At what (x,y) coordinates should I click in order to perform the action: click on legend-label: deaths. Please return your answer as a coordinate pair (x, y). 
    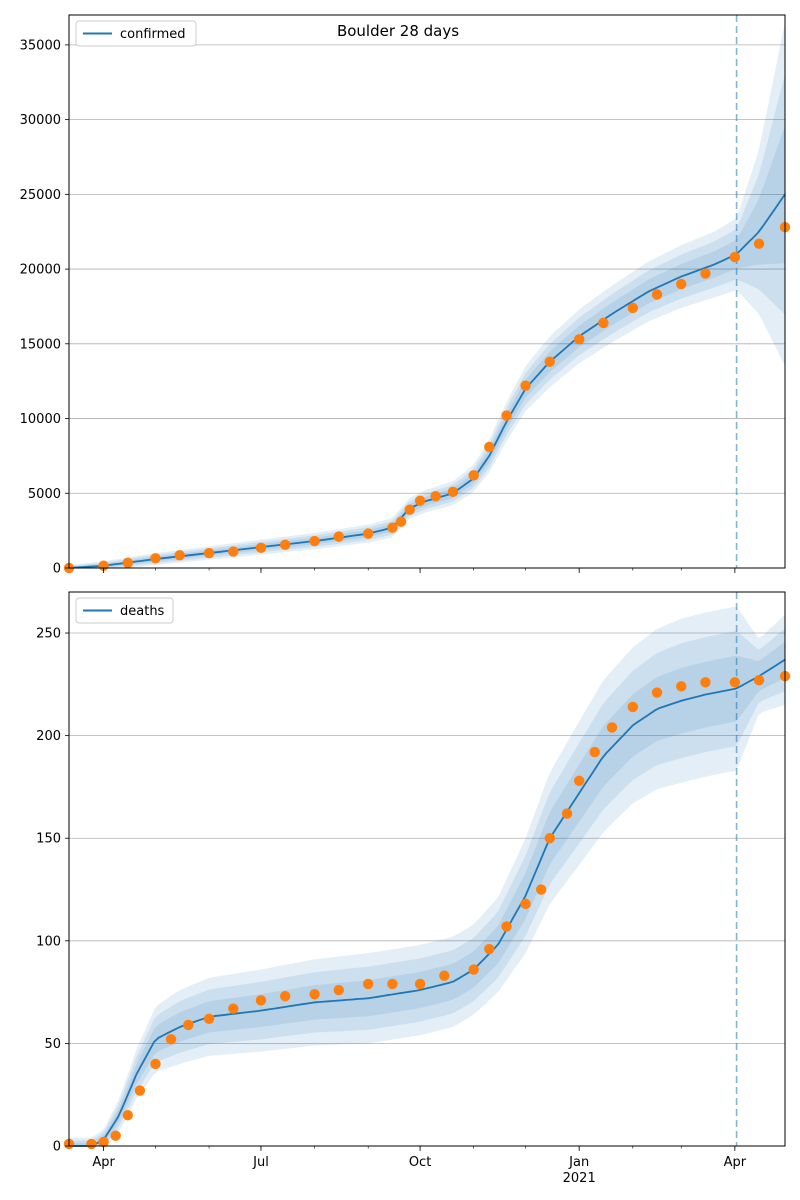
    Looking at the image, I should click on (142, 611).